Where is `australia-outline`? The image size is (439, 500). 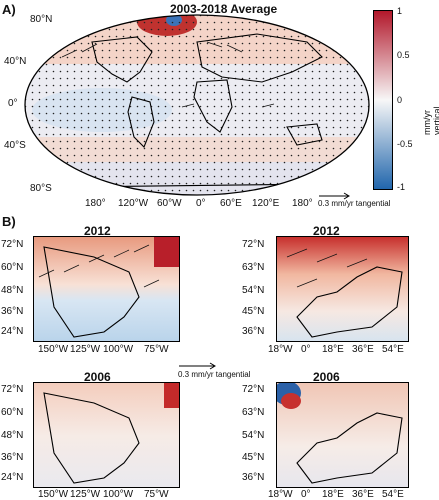
australia-outline is located at coordinates (304, 134).